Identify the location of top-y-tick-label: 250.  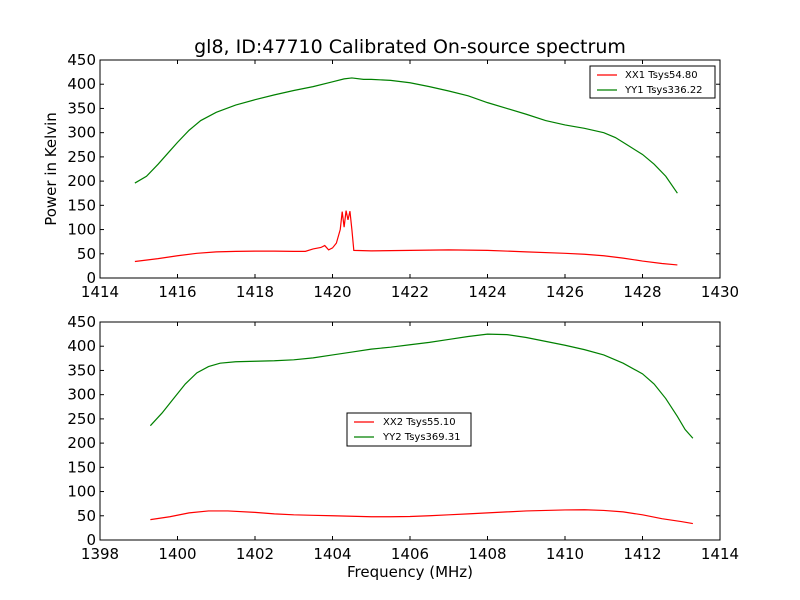
(81, 157).